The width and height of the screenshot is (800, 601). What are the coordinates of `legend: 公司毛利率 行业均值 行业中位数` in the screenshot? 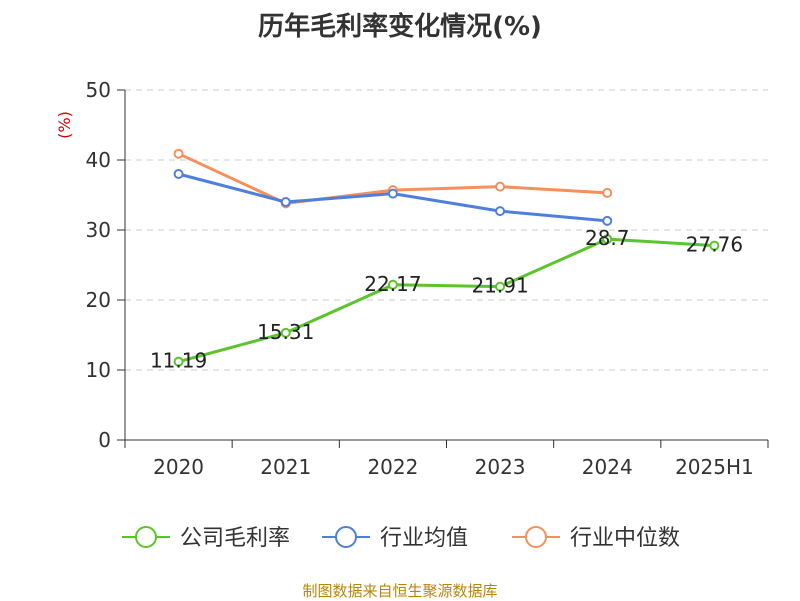 It's located at (401, 538).